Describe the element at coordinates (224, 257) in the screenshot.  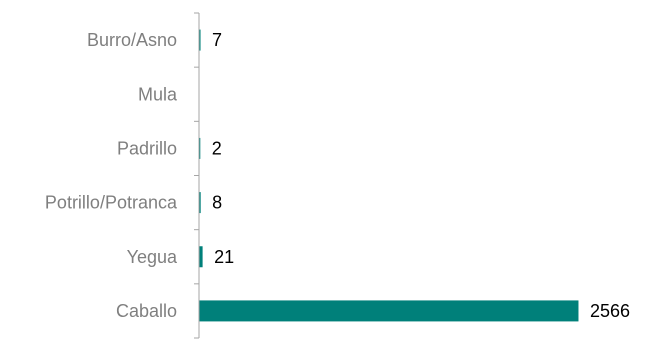
I see `data-label: 21` at that location.